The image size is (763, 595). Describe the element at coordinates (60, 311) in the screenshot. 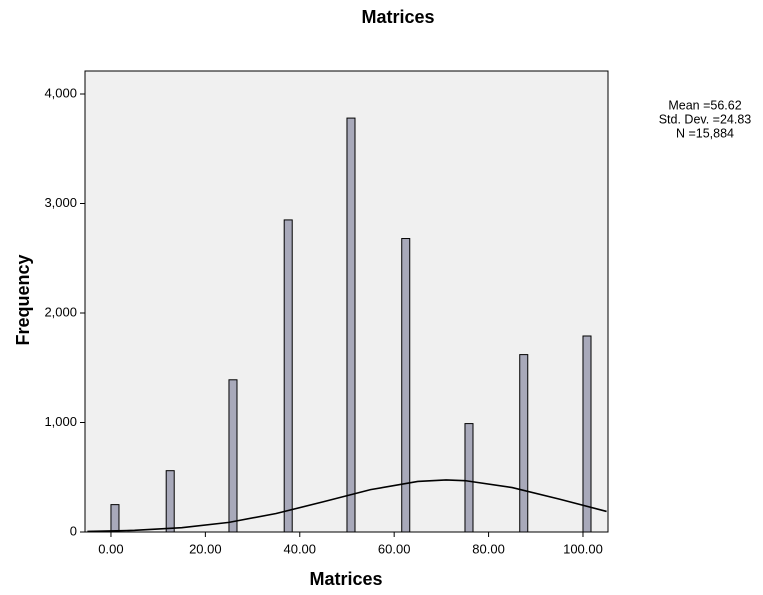

I see `y-tick-label: 2,000` at that location.